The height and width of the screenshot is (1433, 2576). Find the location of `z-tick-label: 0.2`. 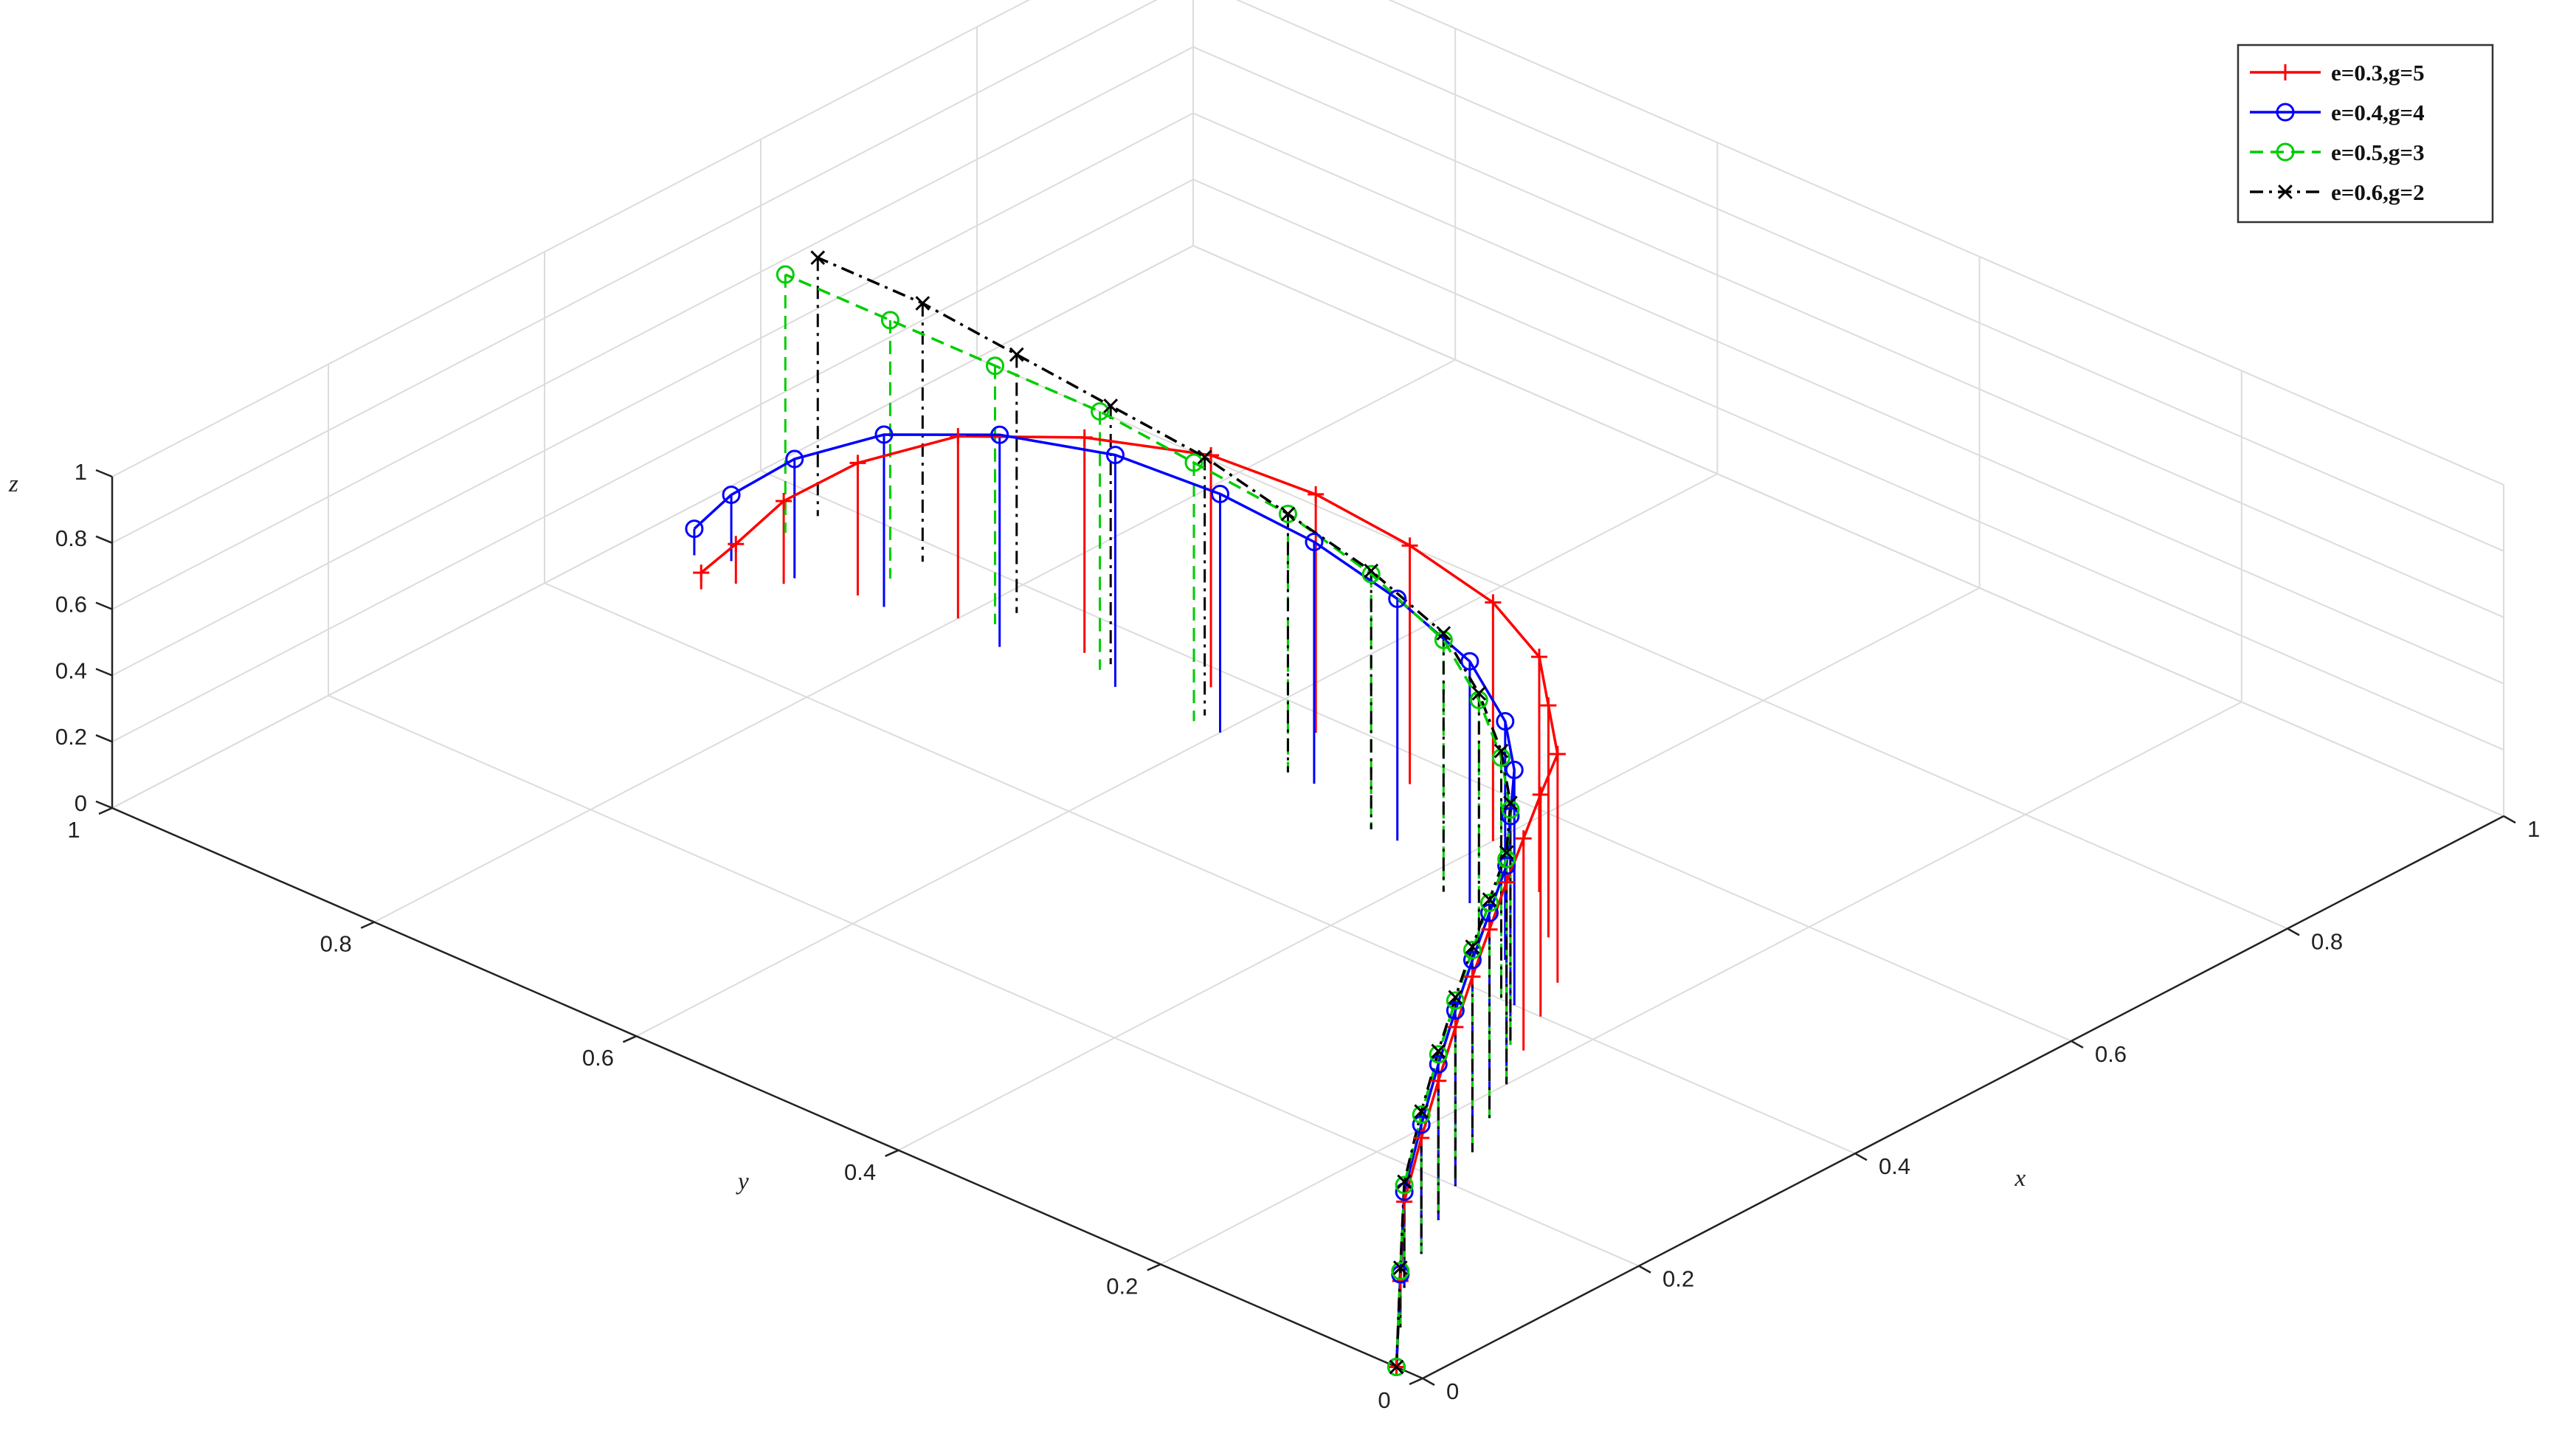

z-tick-label: 0.2 is located at coordinates (71, 737).